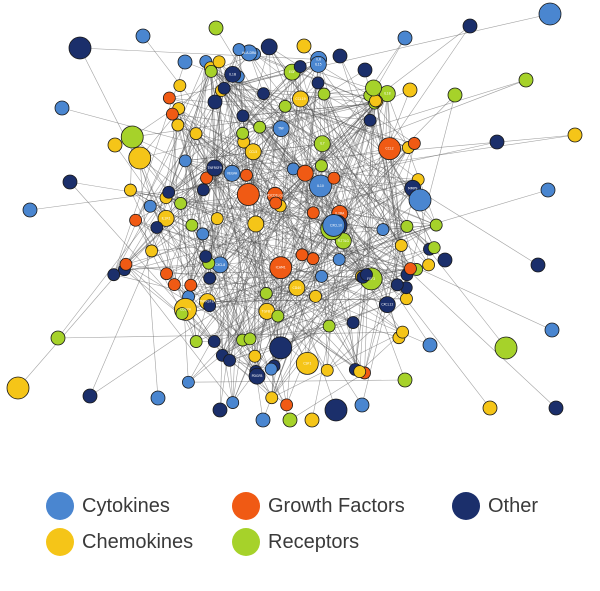  I want to click on node-label: VEGFA, so click(232, 173).